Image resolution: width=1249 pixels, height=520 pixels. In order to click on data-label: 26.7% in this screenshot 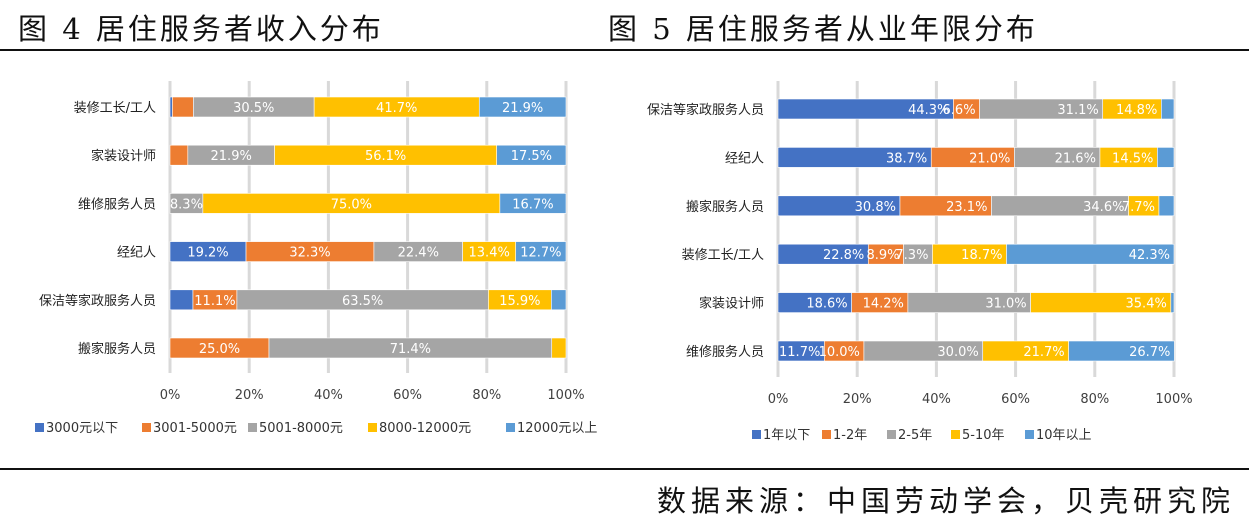, I will do `click(1149, 352)`.